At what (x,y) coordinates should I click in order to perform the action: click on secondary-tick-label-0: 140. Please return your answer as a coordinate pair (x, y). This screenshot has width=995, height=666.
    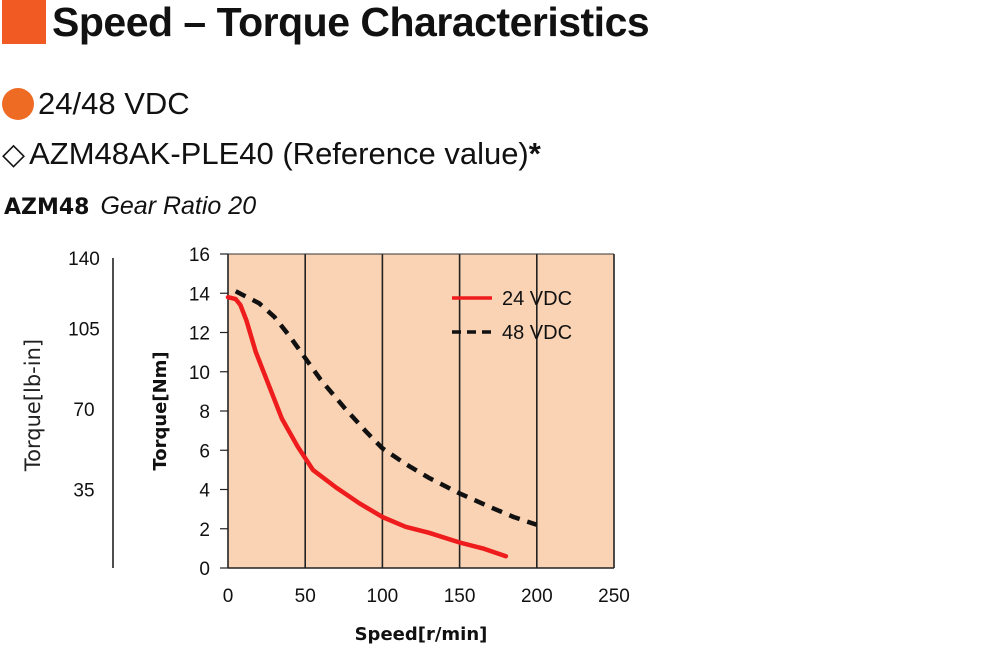
    Looking at the image, I should click on (84, 259).